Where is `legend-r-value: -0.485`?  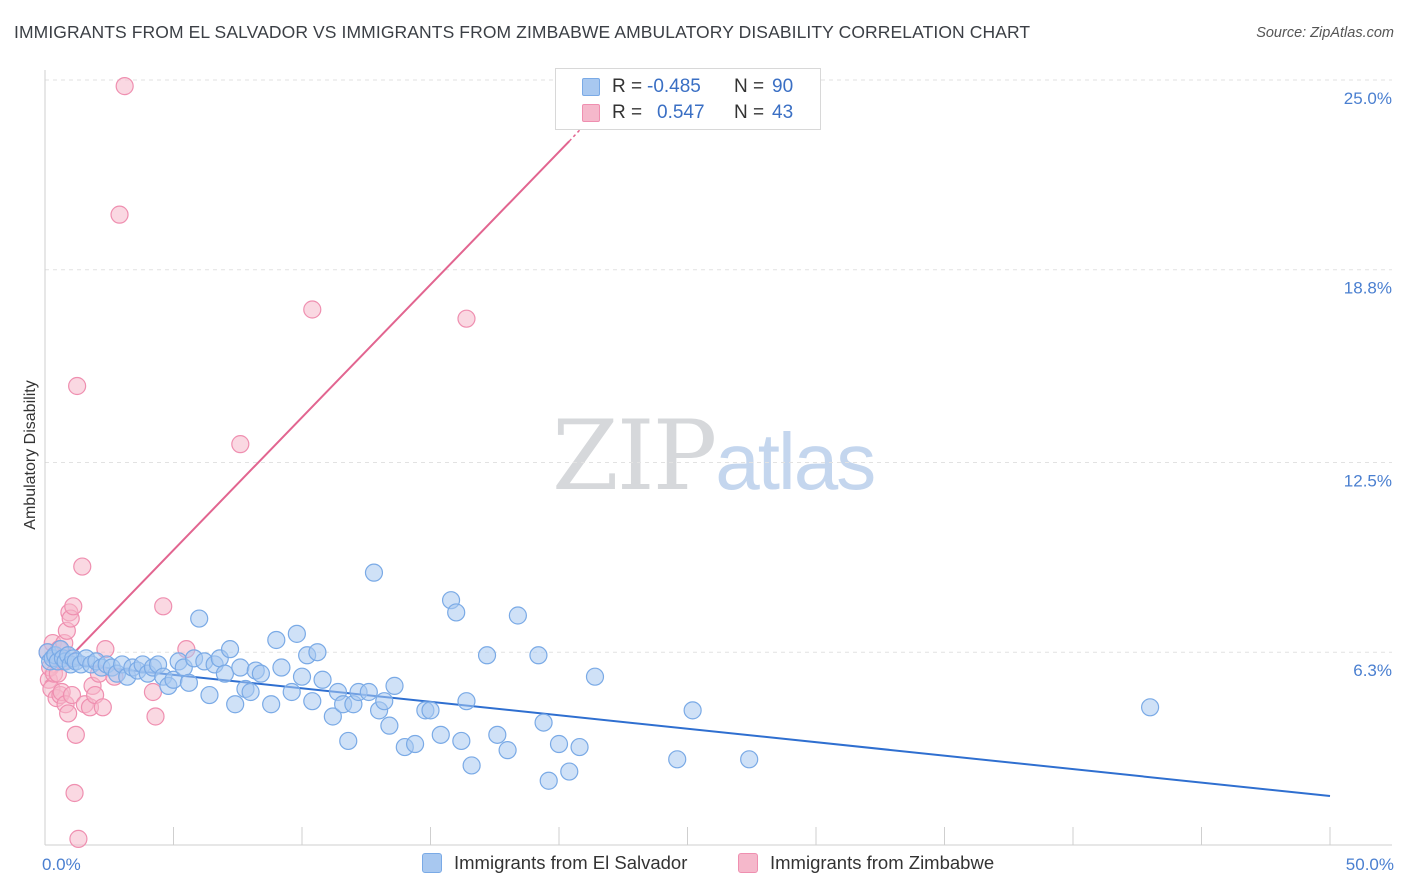 legend-r-value: -0.485 is located at coordinates (674, 86).